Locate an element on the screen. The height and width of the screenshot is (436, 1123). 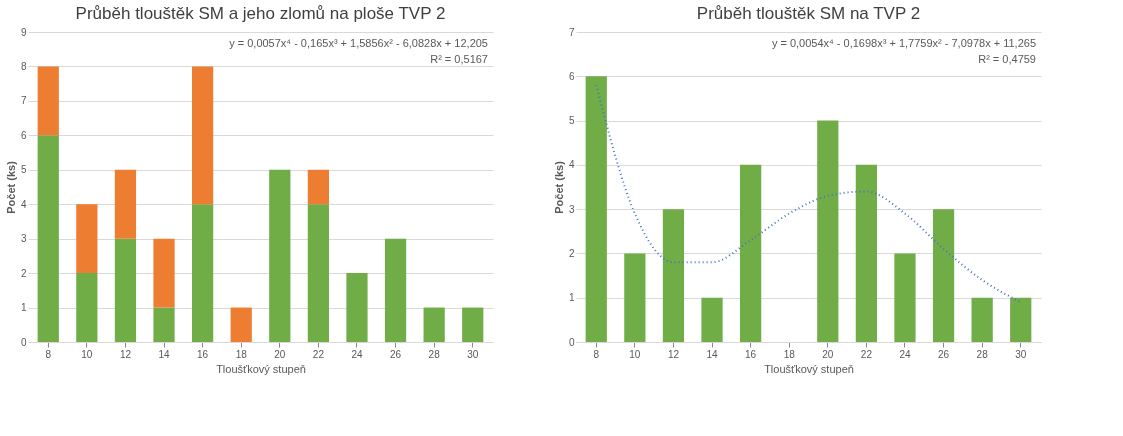
chart-title: Průběh tlouštěk SM a jeho zlomů na ploše TVP 2 is located at coordinates (260, 13).